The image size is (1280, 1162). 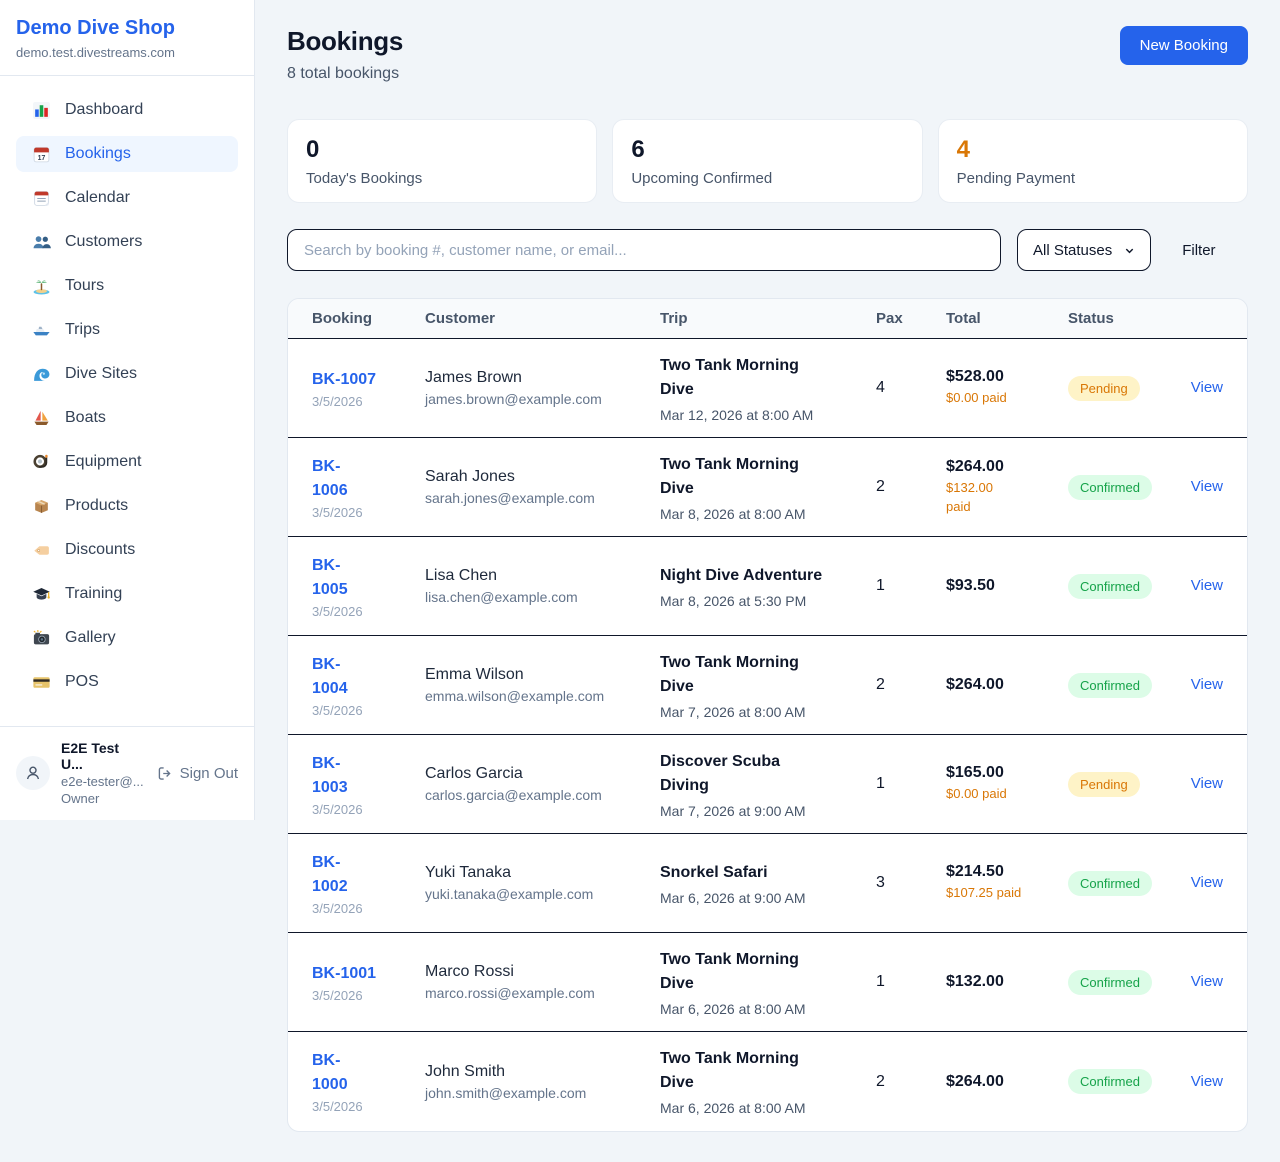 I want to click on users-icon, so click(x=41, y=242).